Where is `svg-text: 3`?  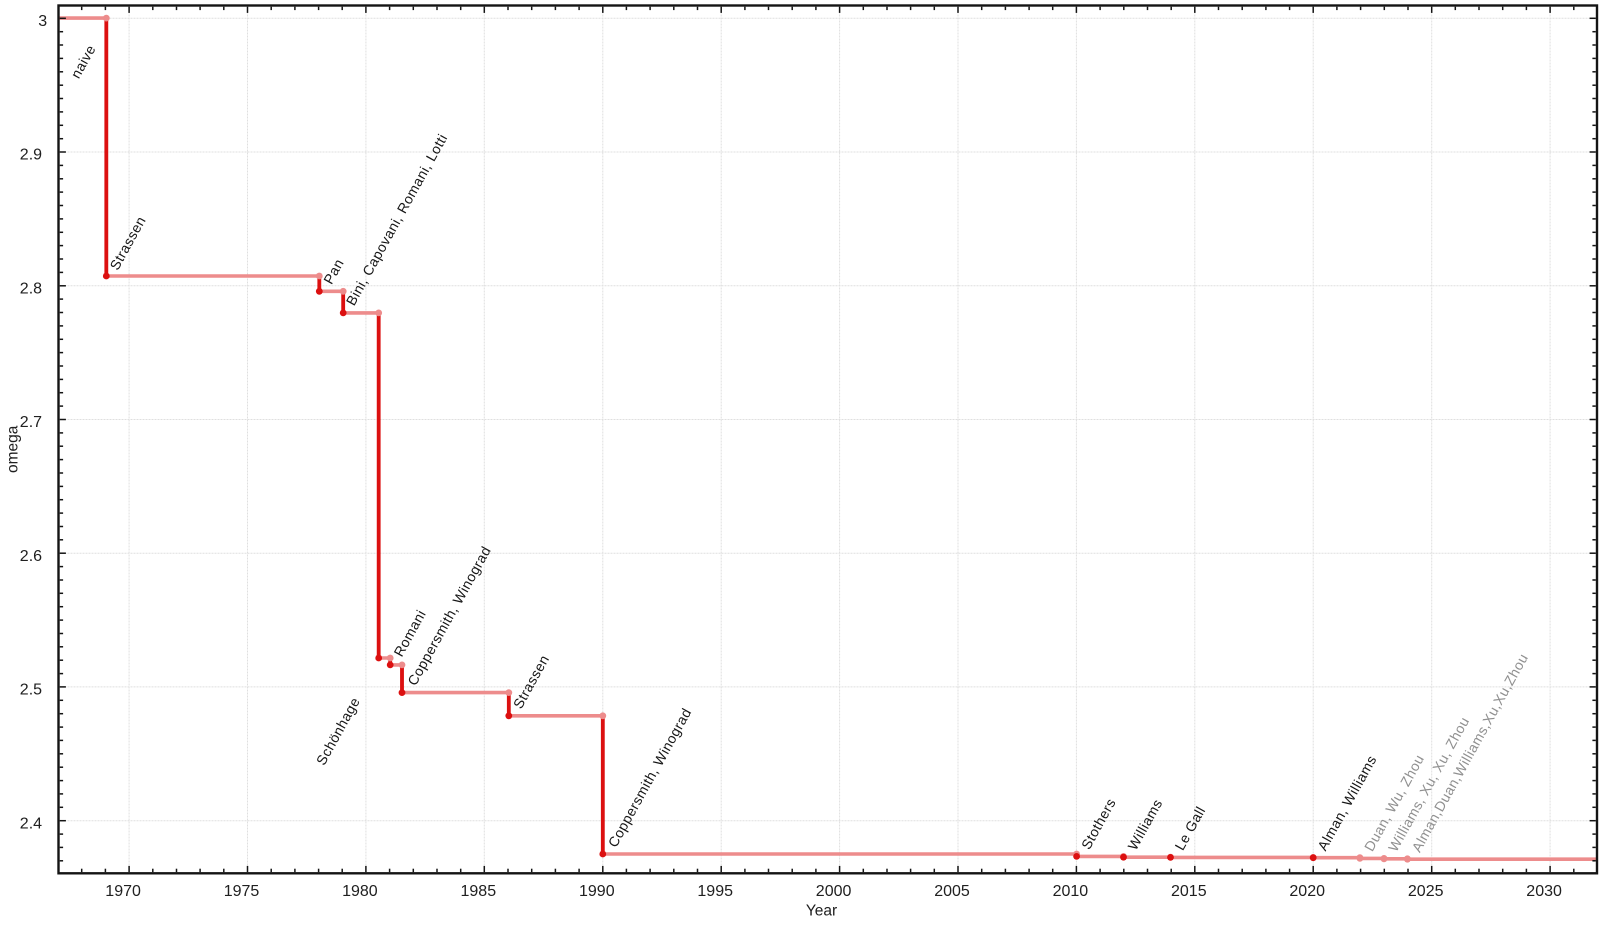
svg-text: 3 is located at coordinates (42, 21).